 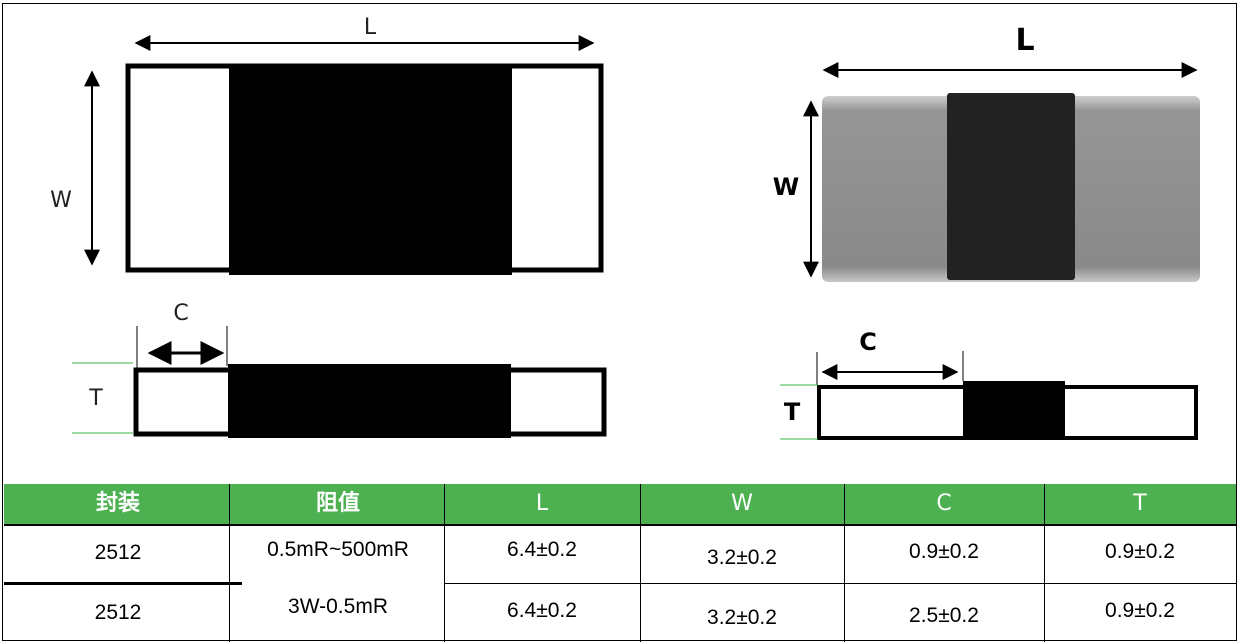 What do you see at coordinates (786, 187) in the screenshot?
I see `photo-width-label: W` at bounding box center [786, 187].